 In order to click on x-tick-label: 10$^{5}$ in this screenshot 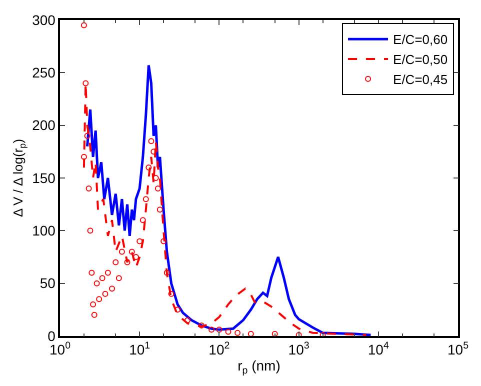, I will do `click(458, 349)`.